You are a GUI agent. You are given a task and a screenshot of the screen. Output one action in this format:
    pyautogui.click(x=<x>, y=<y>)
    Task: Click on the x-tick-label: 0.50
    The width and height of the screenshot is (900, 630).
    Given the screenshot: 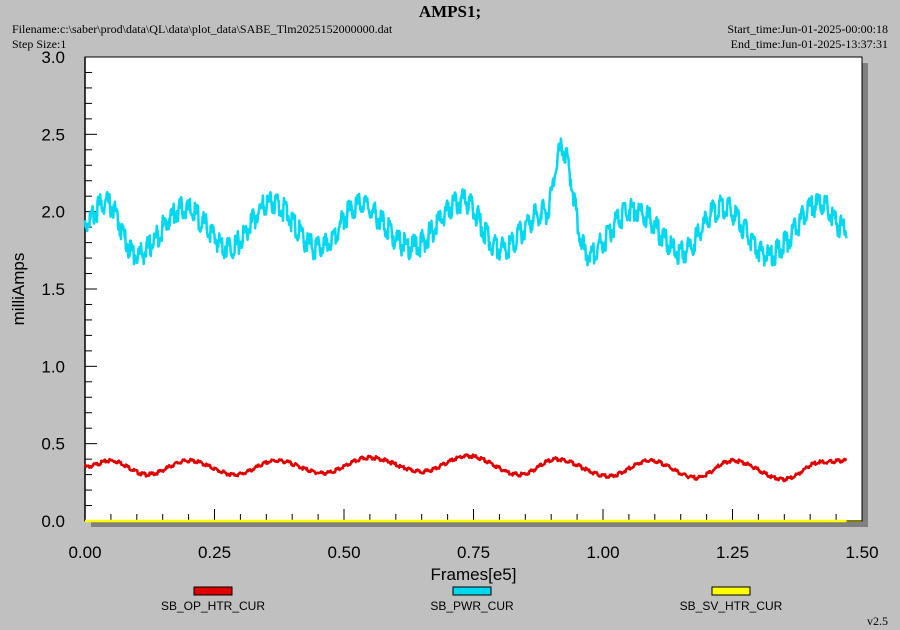 What is the action you would take?
    pyautogui.click(x=343, y=552)
    